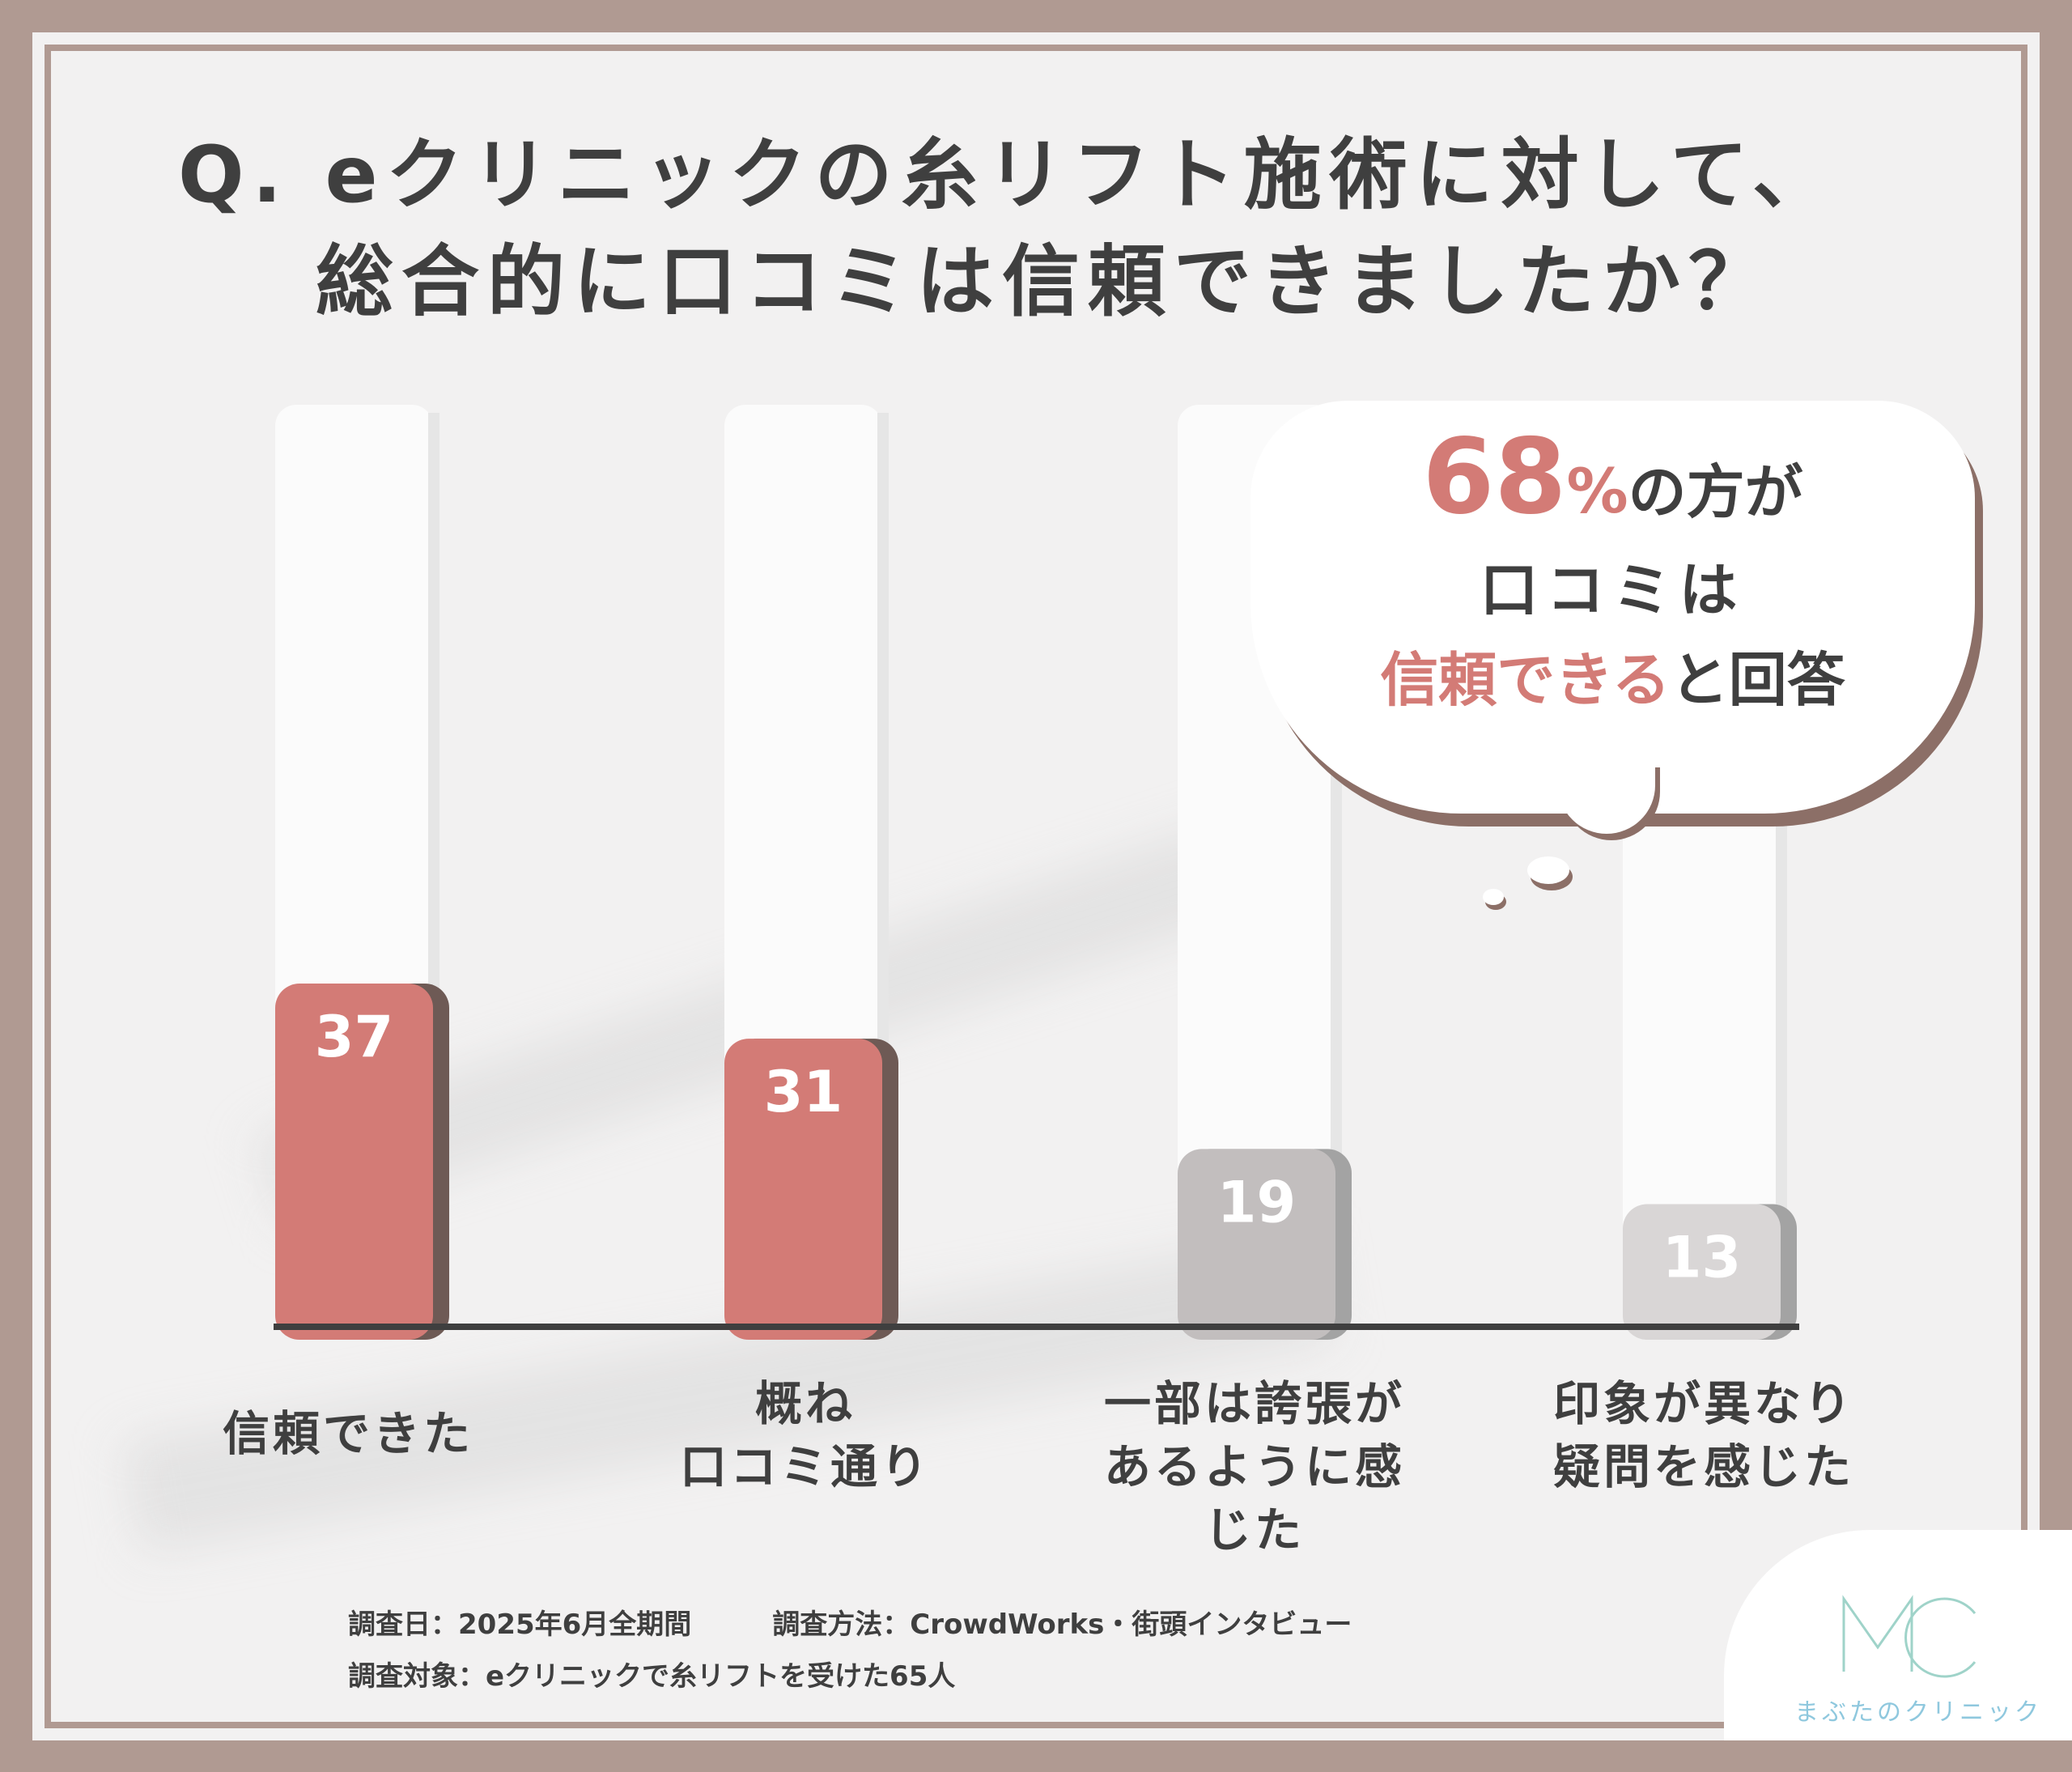 This screenshot has height=1772, width=2072. Describe the element at coordinates (1613, 590) in the screenshot. I see `callout-line2: 口コミは` at that location.